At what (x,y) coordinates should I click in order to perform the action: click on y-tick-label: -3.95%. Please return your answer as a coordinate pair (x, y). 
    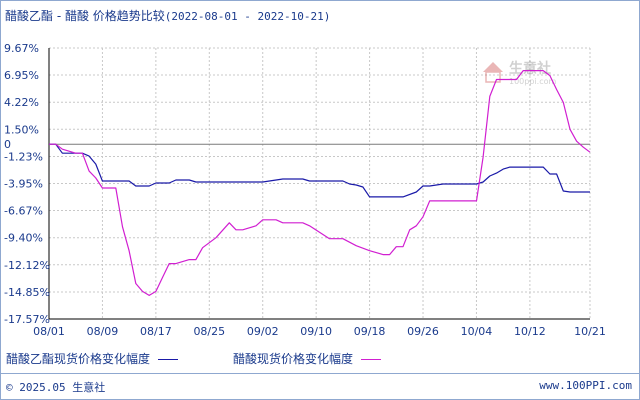
    Looking at the image, I should click on (23, 184).